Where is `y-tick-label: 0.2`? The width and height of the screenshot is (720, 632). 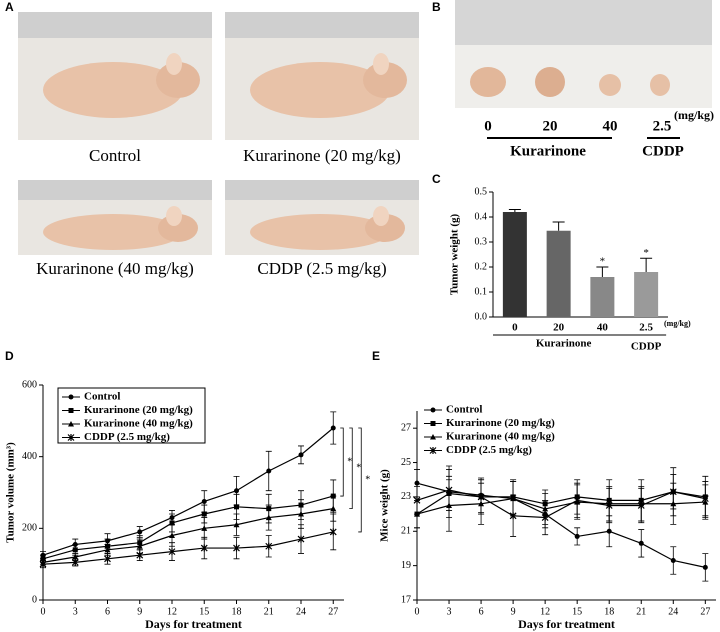 y-tick-label: 0.2 is located at coordinates (481, 266).